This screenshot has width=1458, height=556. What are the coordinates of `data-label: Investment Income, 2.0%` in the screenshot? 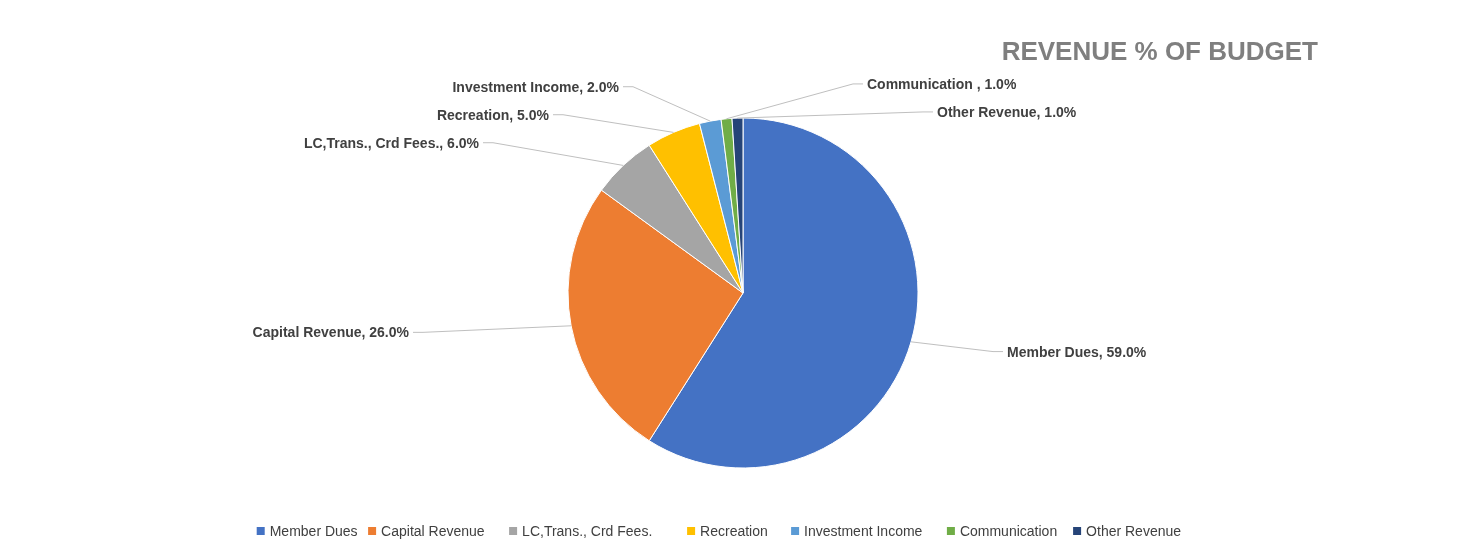 It's located at (536, 86).